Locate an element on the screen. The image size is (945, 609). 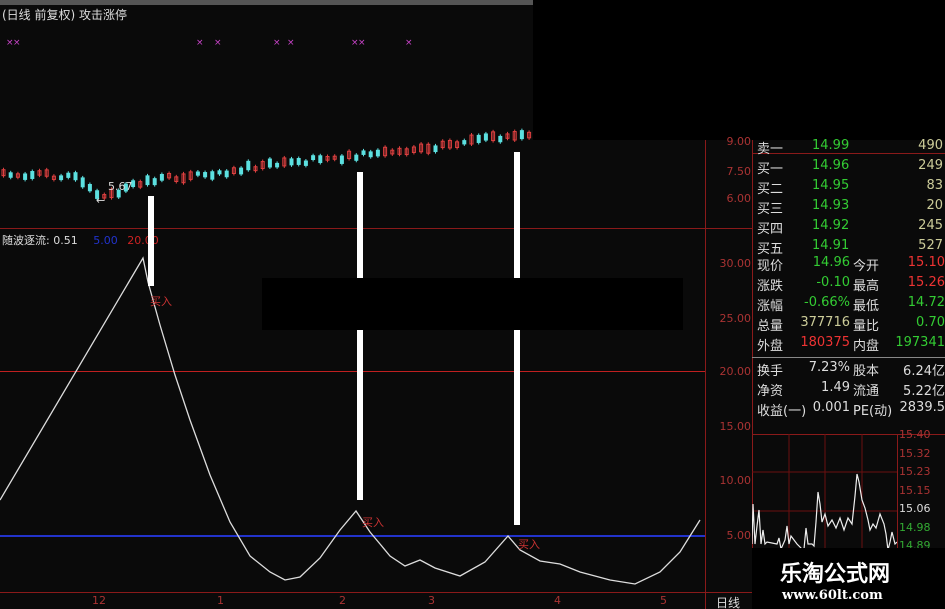
indicator-tick: 30.00 is located at coordinates (735, 263).